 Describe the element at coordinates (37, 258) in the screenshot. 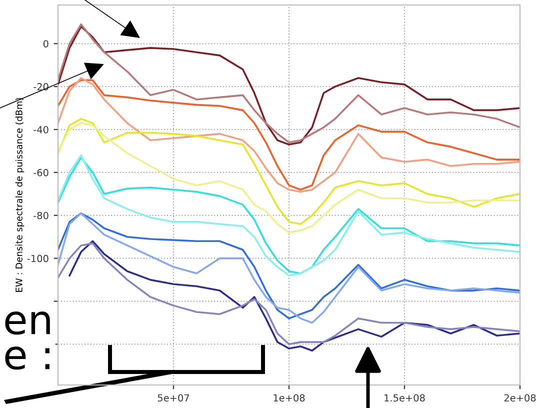

I see `y-tick-label: -100` at that location.